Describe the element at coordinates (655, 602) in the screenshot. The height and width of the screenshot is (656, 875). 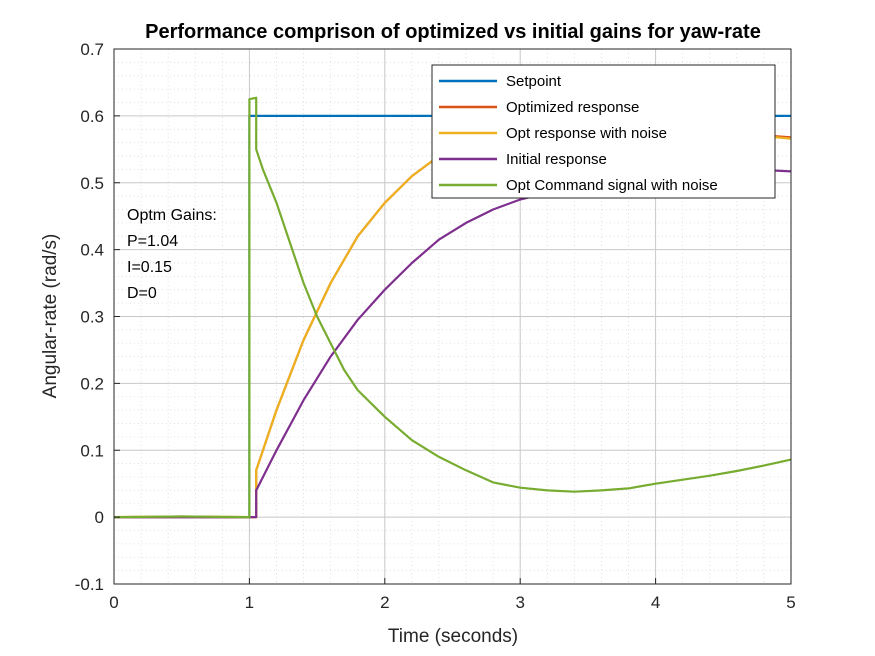
I see `x-tick-label: 4` at that location.